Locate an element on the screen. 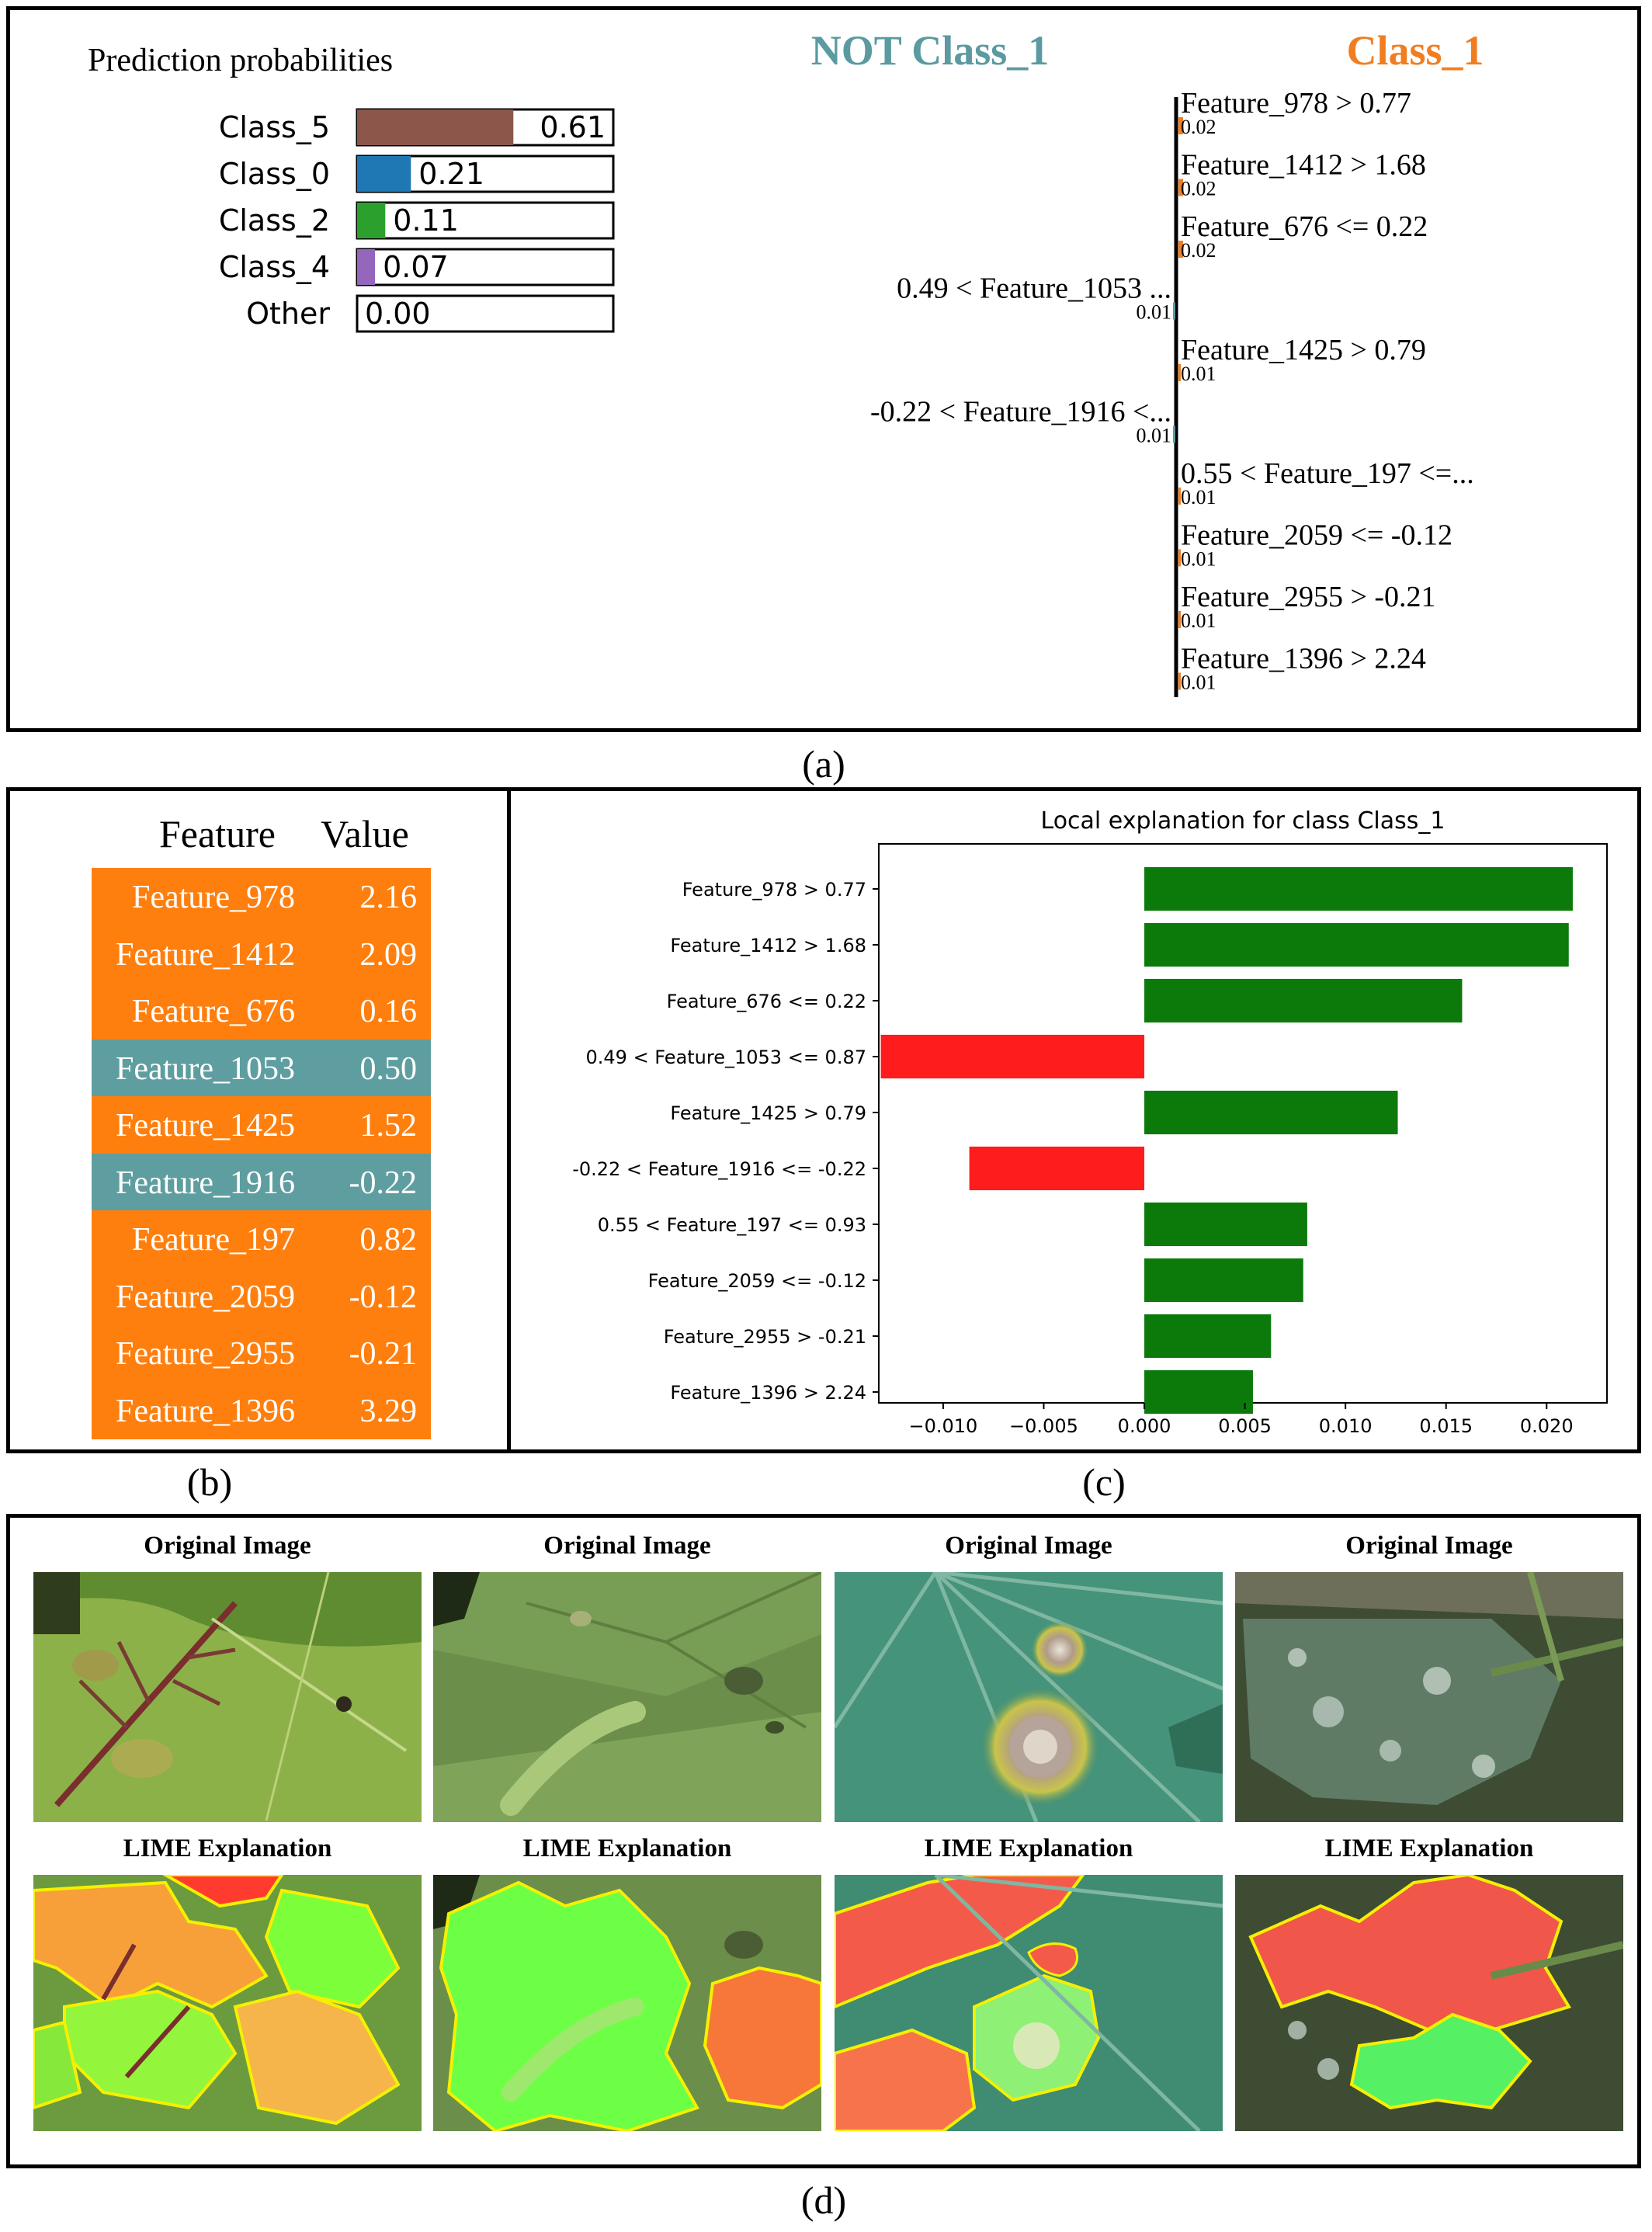 The height and width of the screenshot is (2232, 1652). prob-value: 0.11 is located at coordinates (426, 220).